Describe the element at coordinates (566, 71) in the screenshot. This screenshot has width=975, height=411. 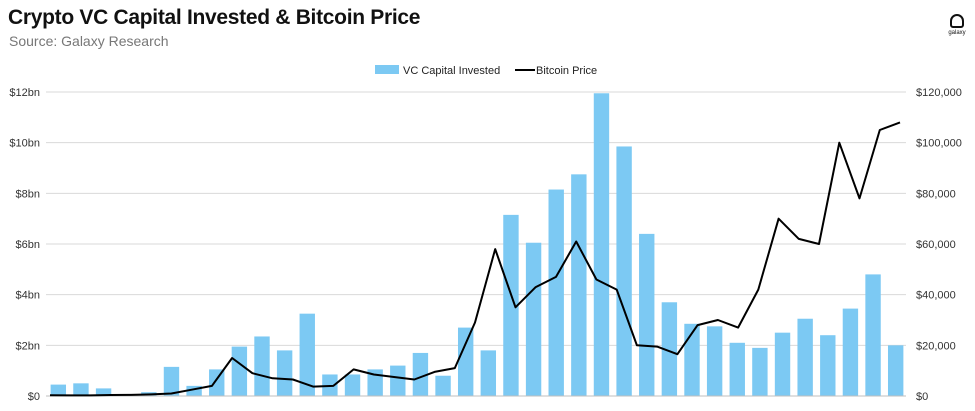
I see `legend-label-btc: Bitcoin Price` at that location.